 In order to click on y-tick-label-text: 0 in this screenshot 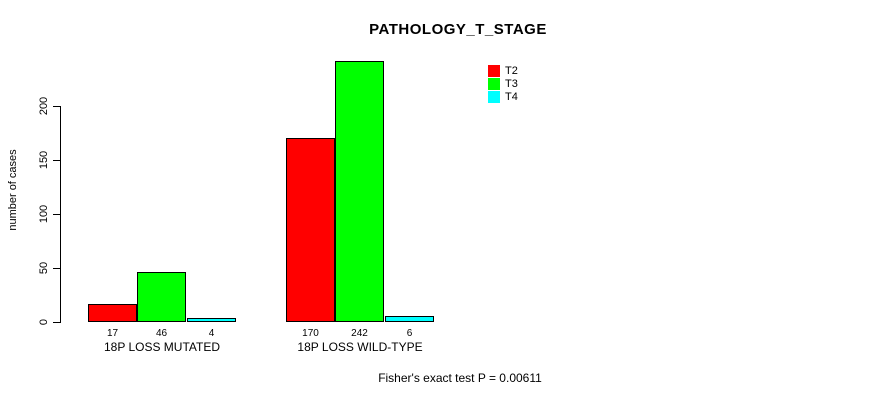, I will do `click(44, 322)`.